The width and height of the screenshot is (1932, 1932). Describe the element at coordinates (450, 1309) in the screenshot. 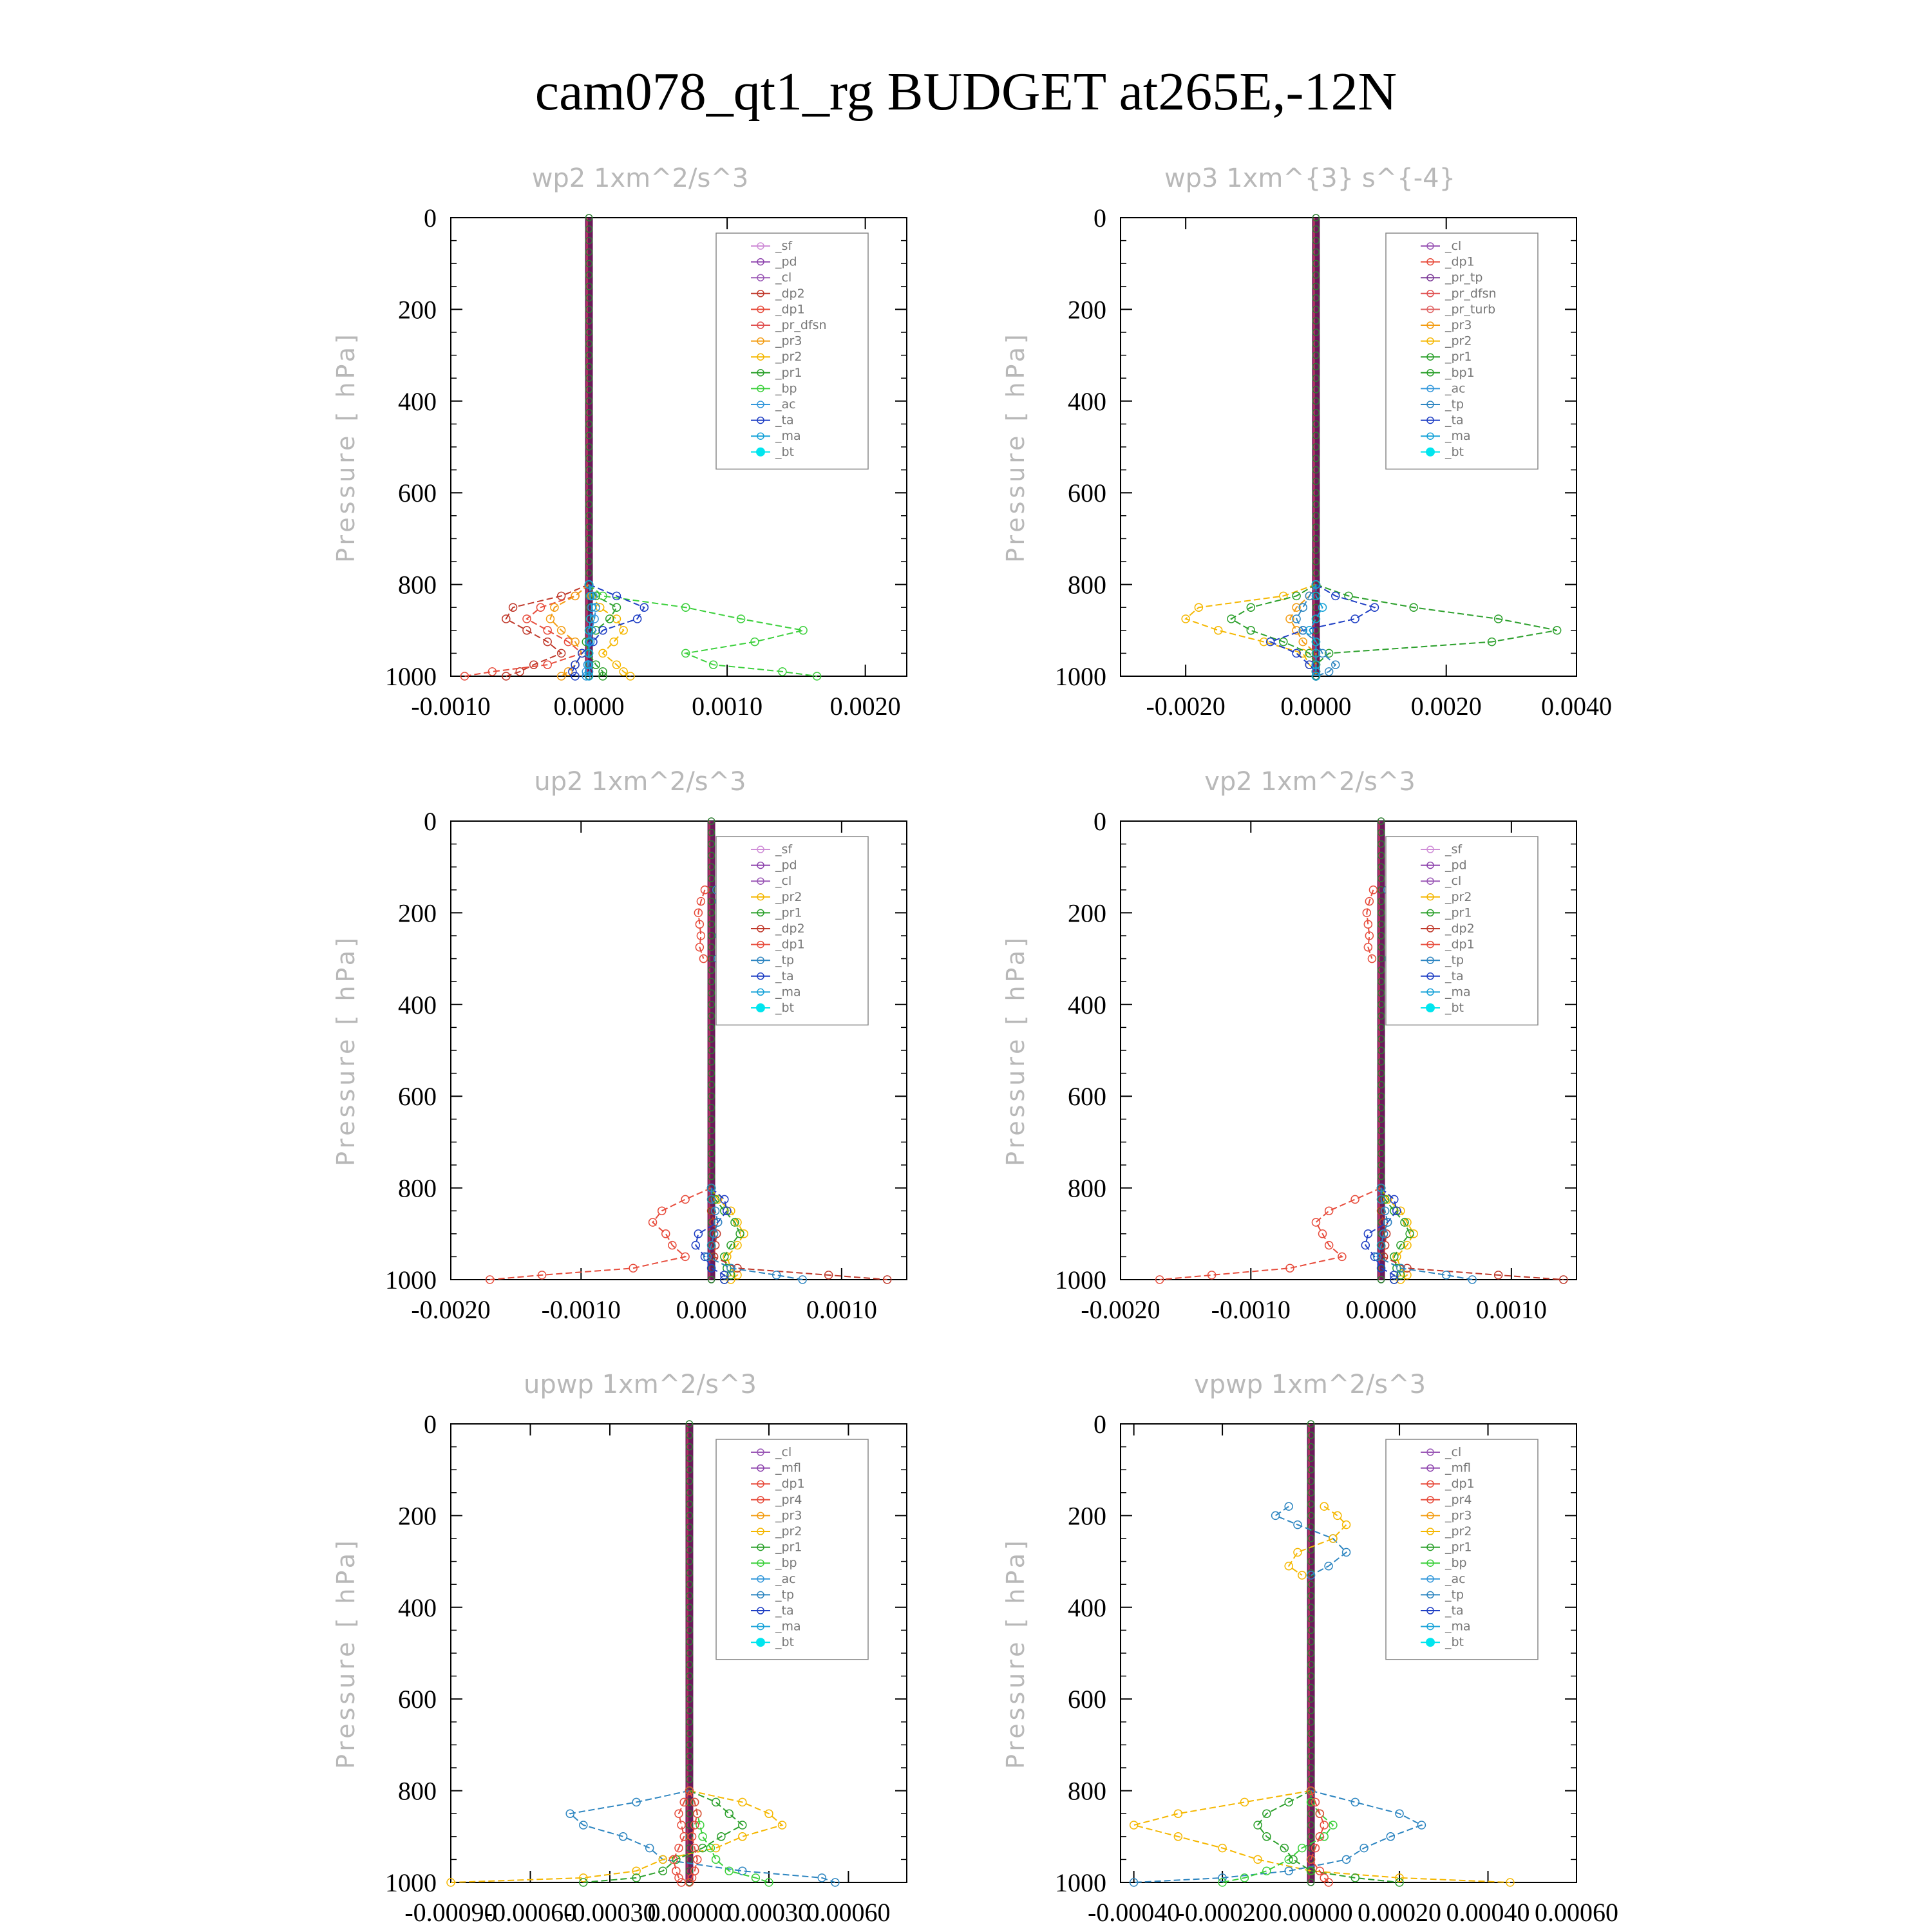

I see `x-tick-label: -0.0020` at that location.